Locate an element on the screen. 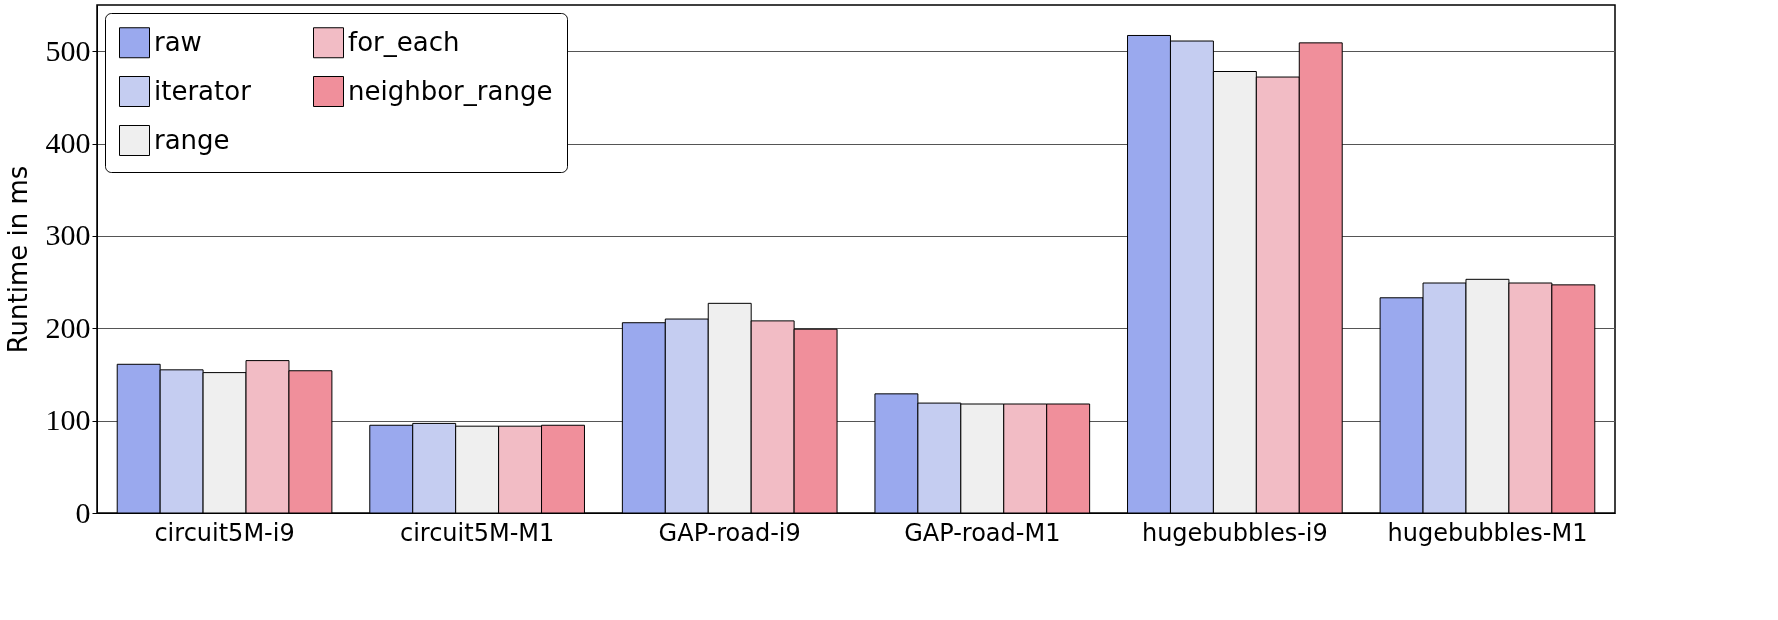 Image resolution: width=1778 pixels, height=620 pixels. x-tick-label: circuit5M-M1 is located at coordinates (477, 532).